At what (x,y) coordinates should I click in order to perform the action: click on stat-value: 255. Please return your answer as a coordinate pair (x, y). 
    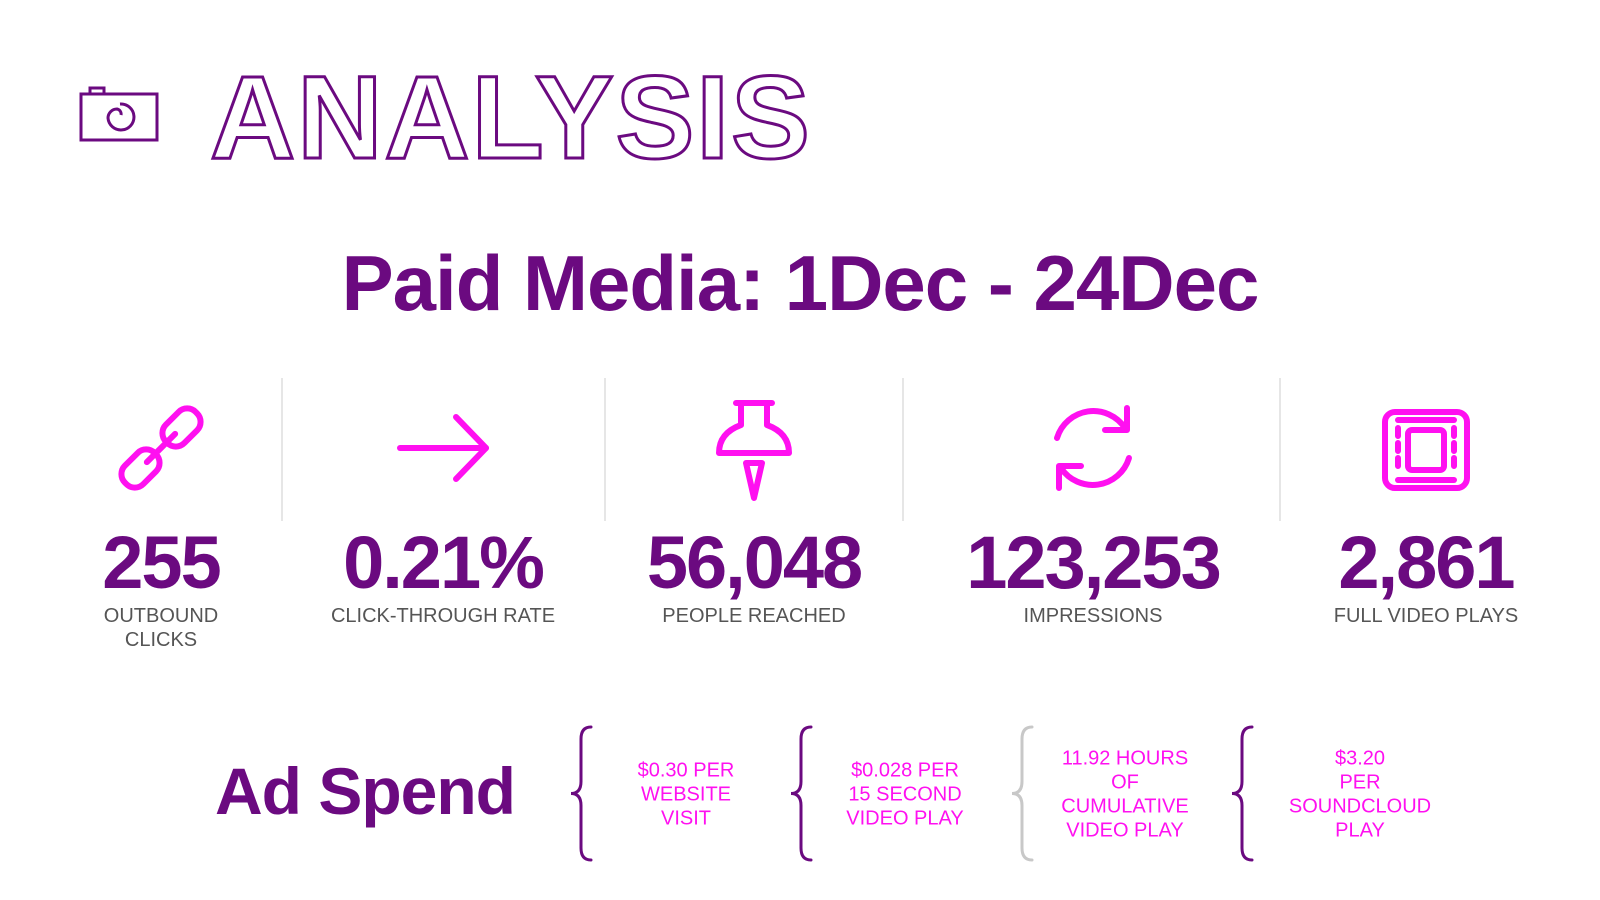
    Looking at the image, I should click on (161, 562).